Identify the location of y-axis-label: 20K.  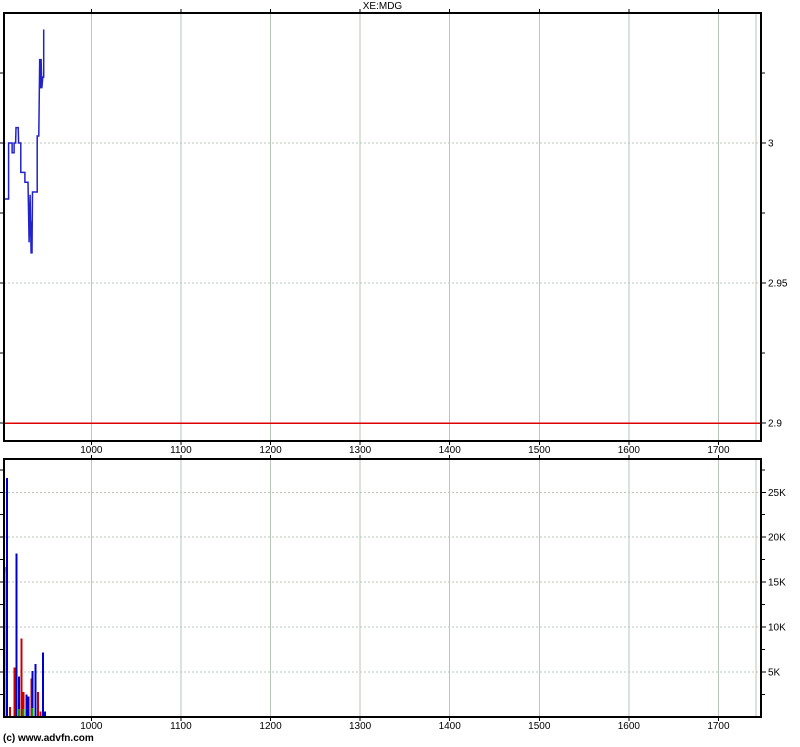
(777, 538).